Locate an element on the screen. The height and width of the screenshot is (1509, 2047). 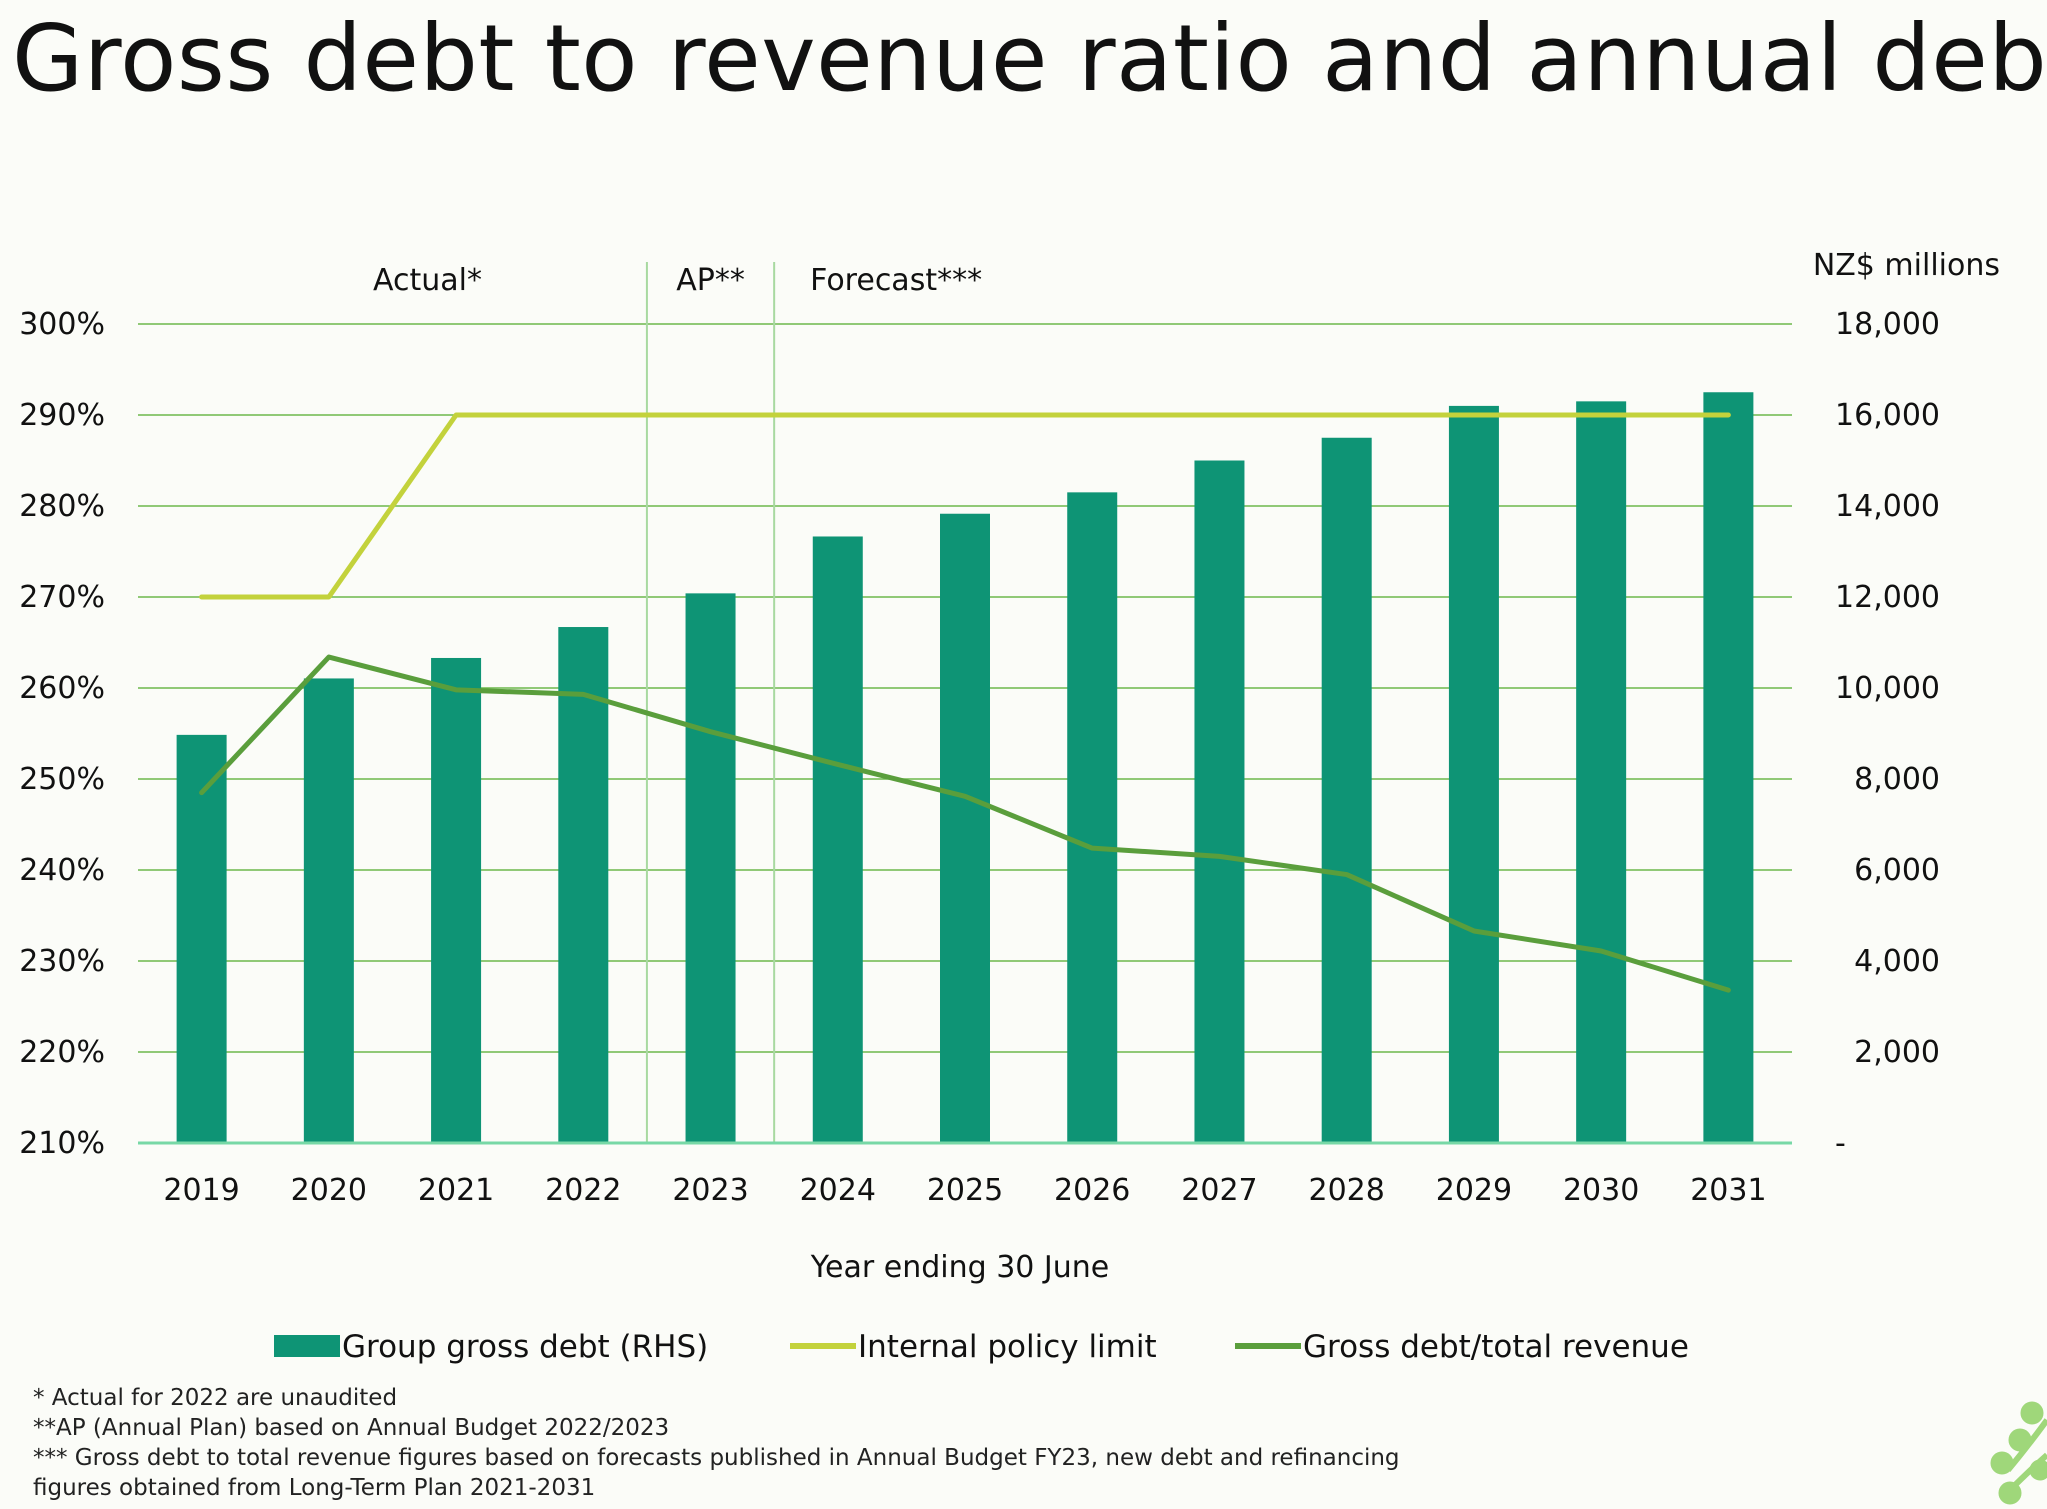
legend-swatch is located at coordinates (307, 1346).